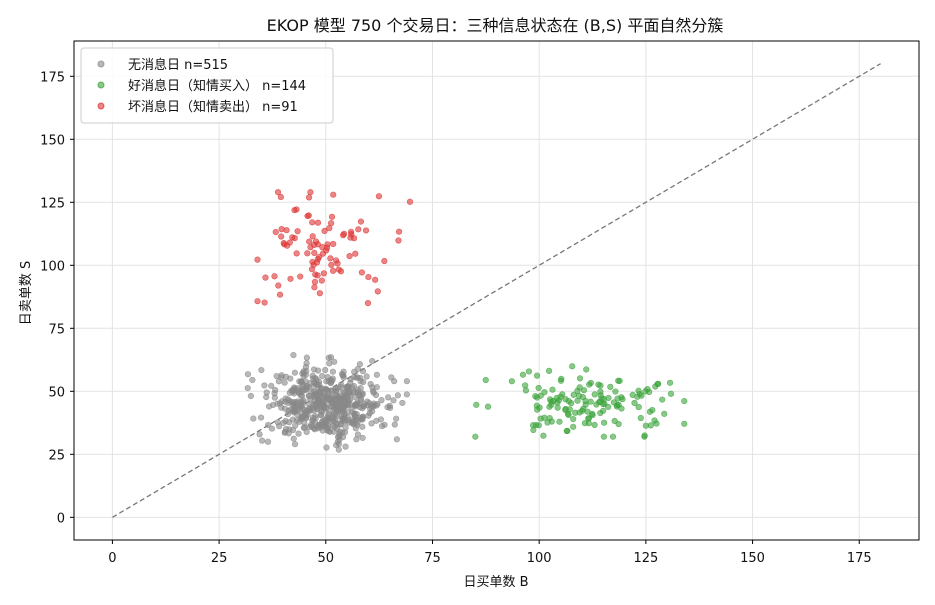  I want to click on series-2-points, so click(334, 248).